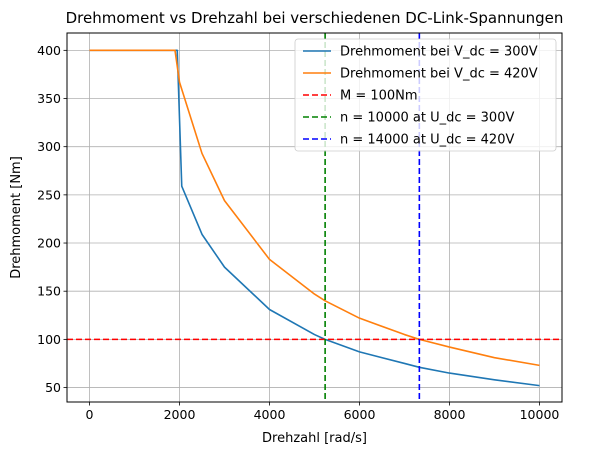 Image resolution: width=599 pixels, height=455 pixels. What do you see at coordinates (49, 243) in the screenshot?
I see `y-tick-label-3: 200` at bounding box center [49, 243].